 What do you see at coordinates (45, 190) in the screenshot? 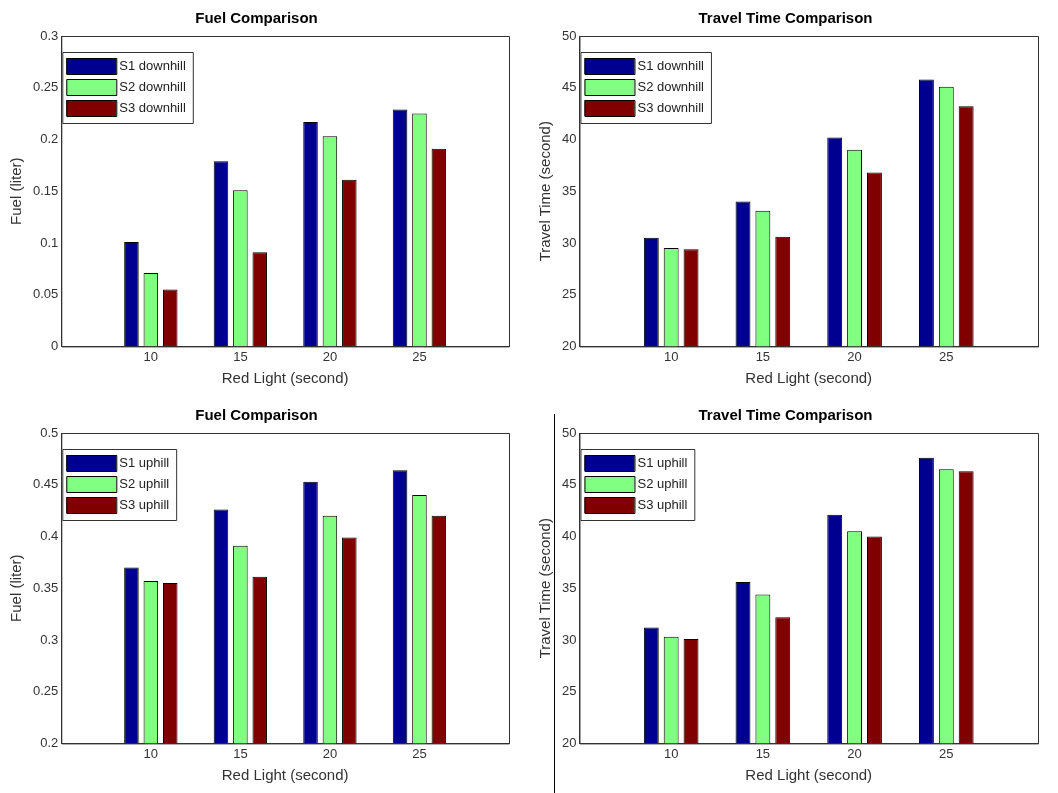
I see `y-tick-label: 0.15` at bounding box center [45, 190].